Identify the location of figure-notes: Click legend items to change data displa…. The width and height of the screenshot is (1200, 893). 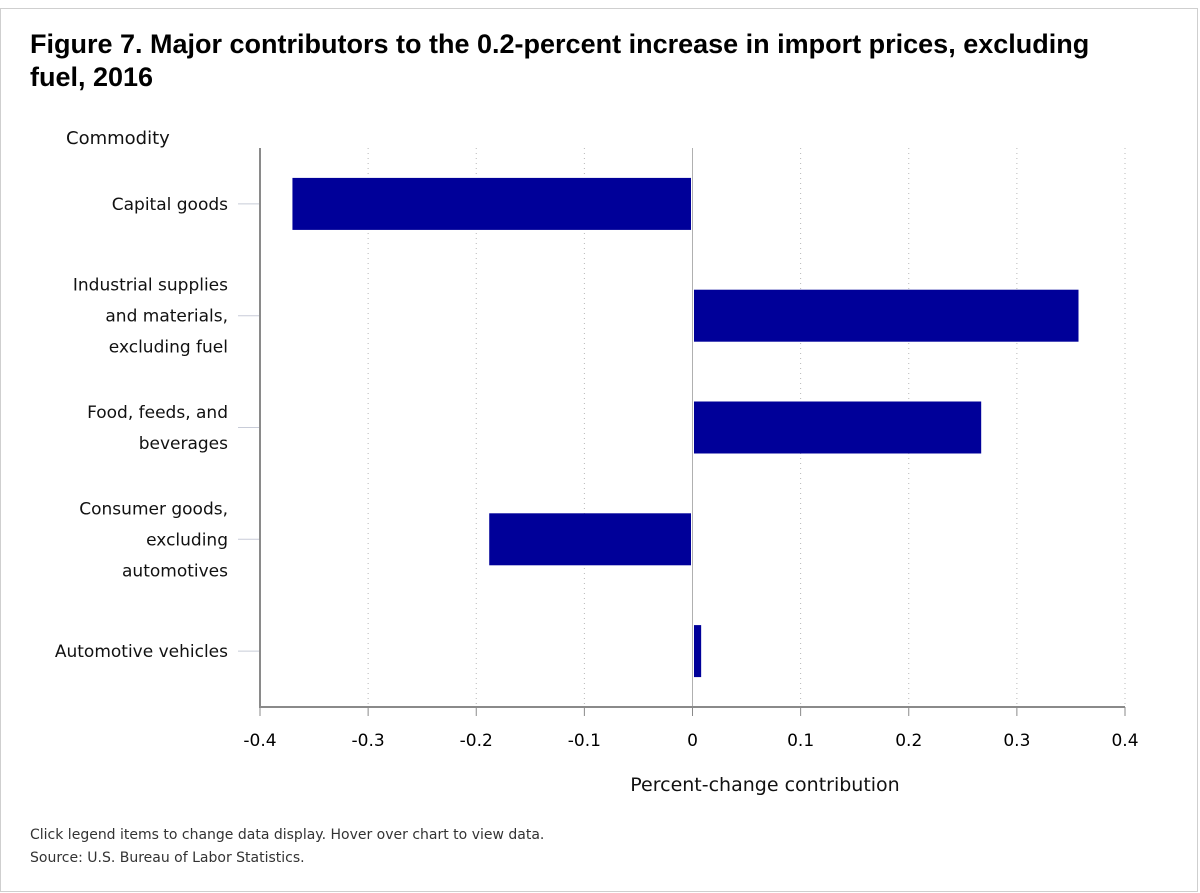
(287, 847).